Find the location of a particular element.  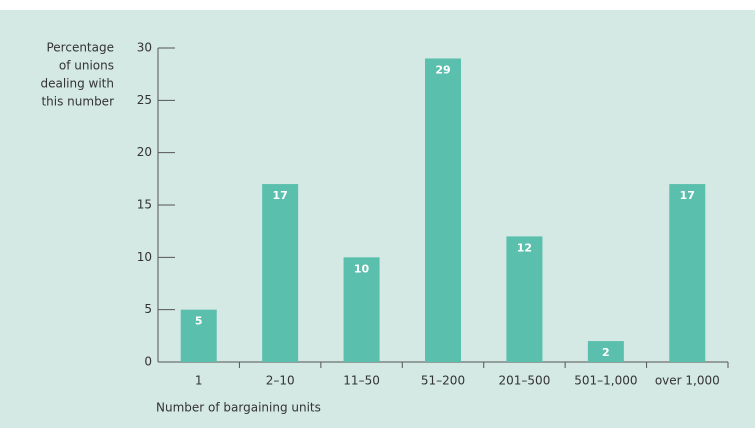

x-tick-label: 501–1,000 is located at coordinates (605, 381).